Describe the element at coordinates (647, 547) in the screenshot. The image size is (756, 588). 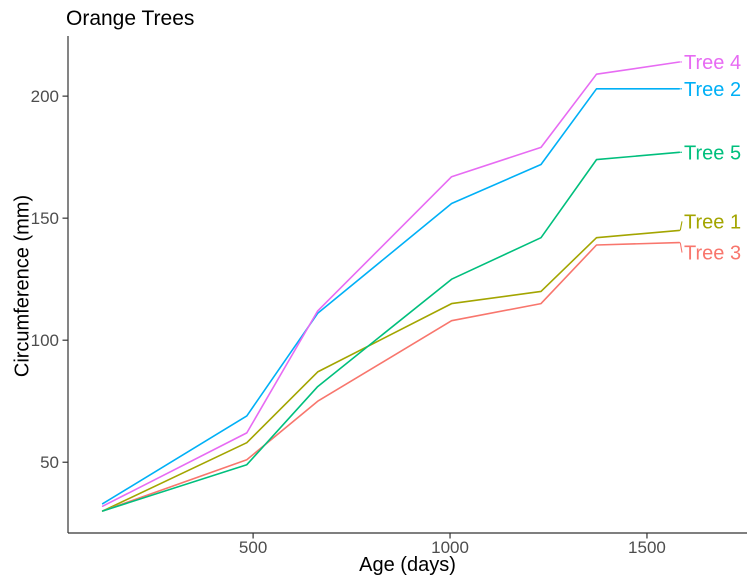
I see `x-tick-label-1500: 1500` at that location.